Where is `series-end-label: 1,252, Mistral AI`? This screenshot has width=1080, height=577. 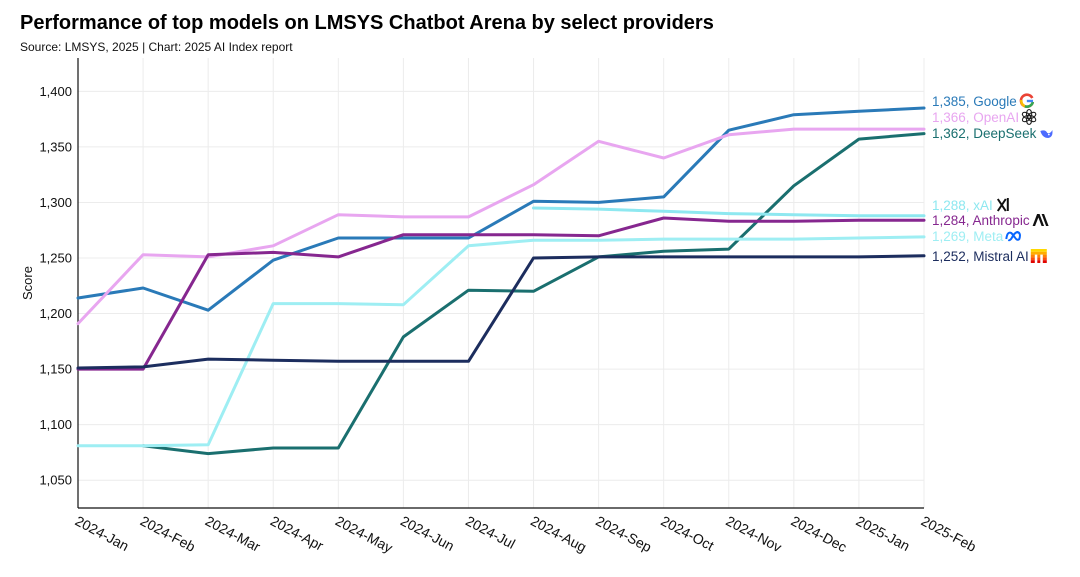 series-end-label: 1,252, Mistral AI is located at coordinates (980, 256).